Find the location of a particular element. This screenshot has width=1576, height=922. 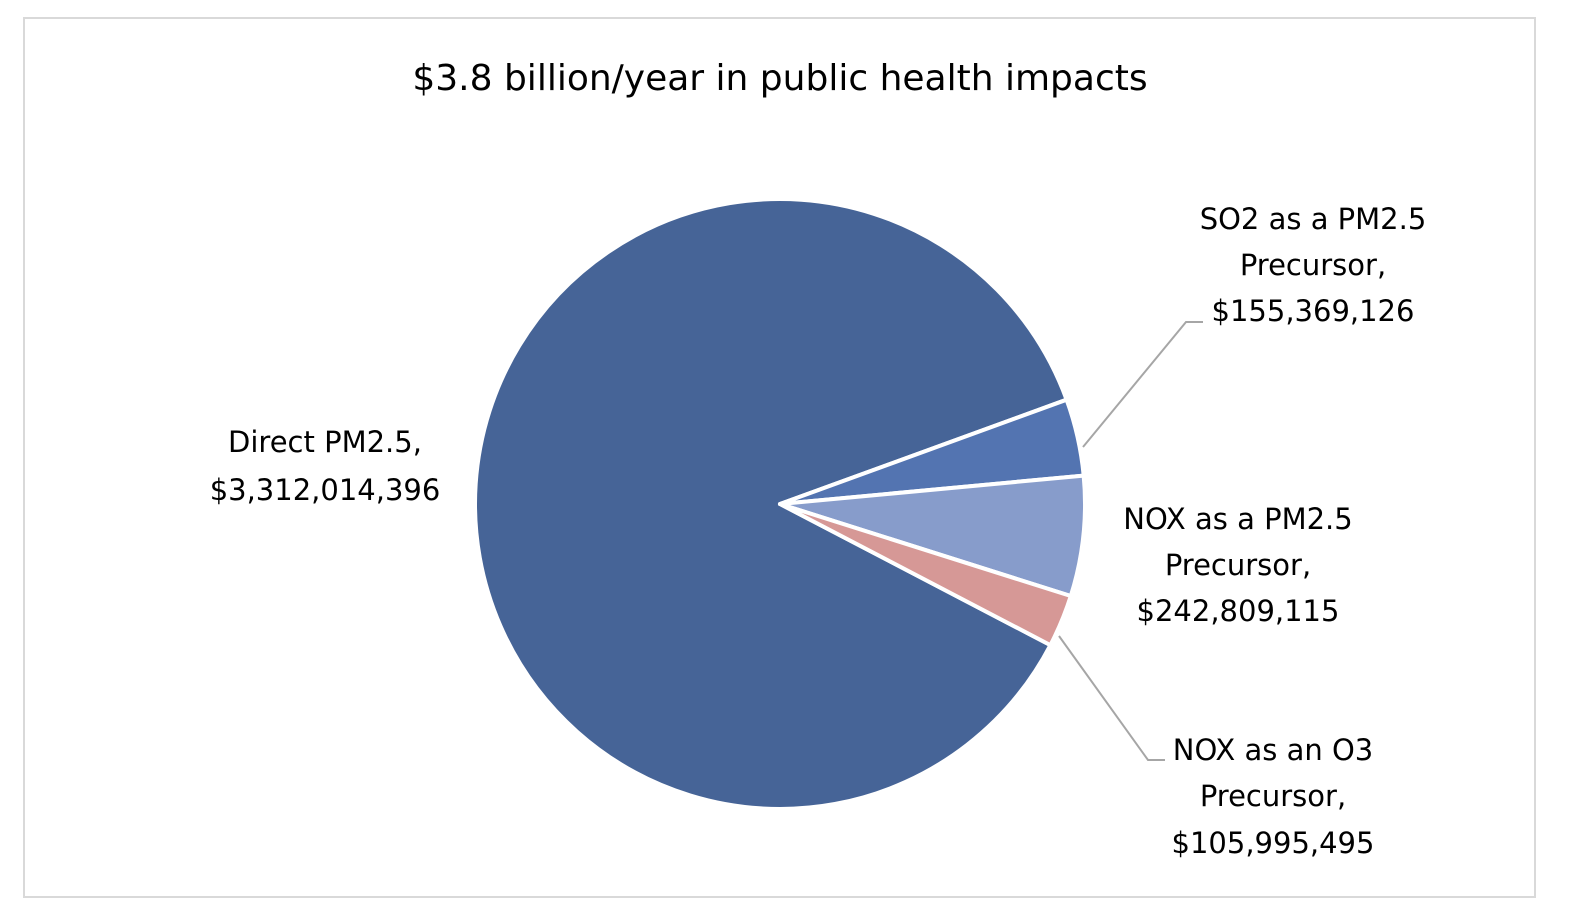

label-direct-pm25: Direct PM2.5, $3,312,014,396 is located at coordinates (325, 466).